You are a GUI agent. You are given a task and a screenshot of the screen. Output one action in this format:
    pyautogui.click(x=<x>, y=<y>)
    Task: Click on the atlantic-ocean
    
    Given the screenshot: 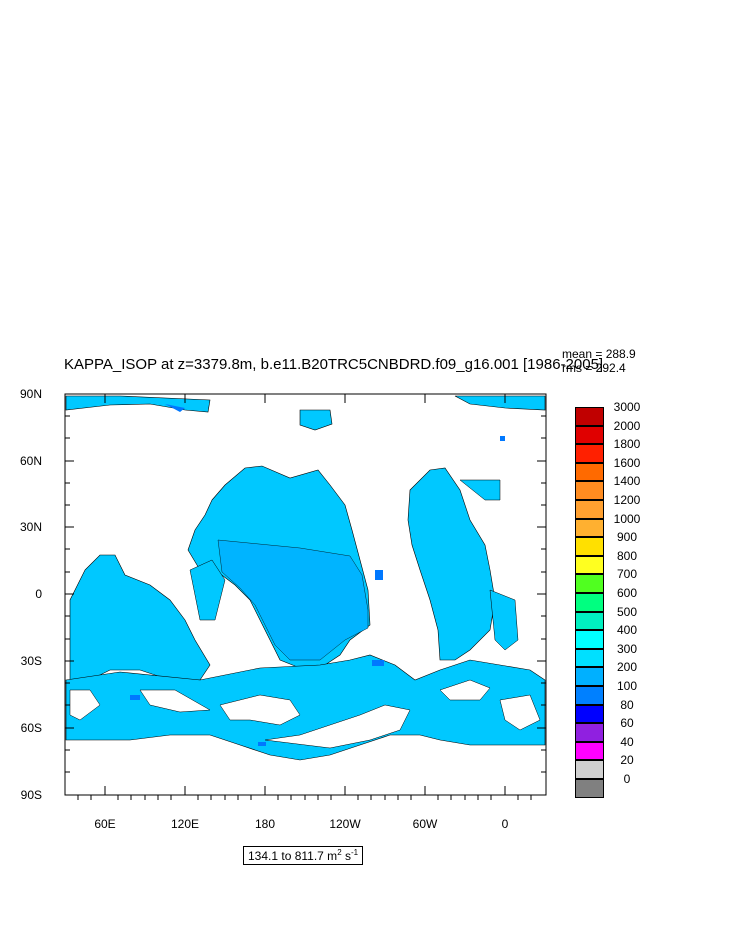 What is the action you would take?
    pyautogui.click(x=451, y=564)
    